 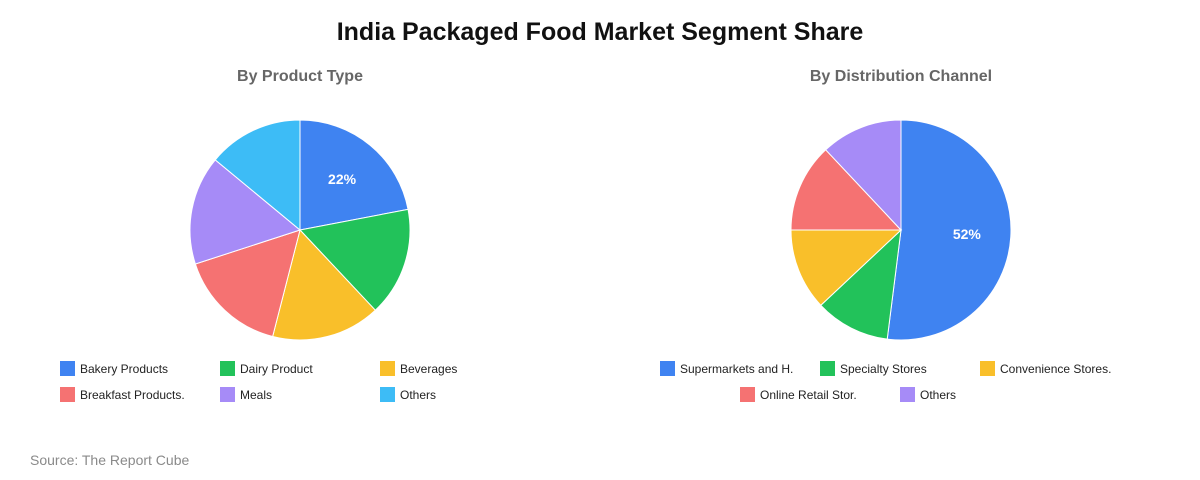 I want to click on chart-title-distribution-channel: By Distribution Channel, so click(x=901, y=76).